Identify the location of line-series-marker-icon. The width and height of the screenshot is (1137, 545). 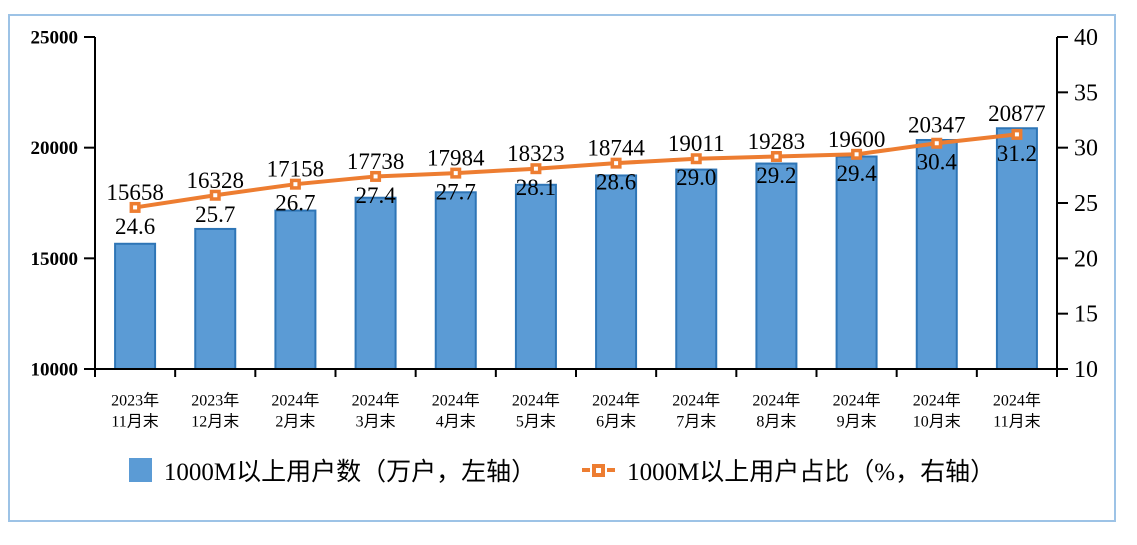
(599, 470).